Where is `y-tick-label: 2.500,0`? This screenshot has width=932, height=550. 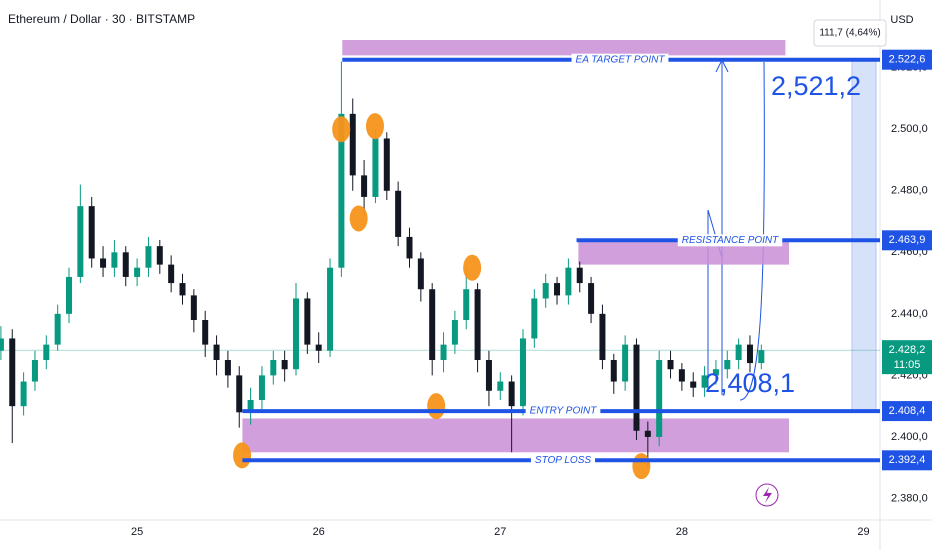
y-tick-label: 2.500,0 is located at coordinates (909, 129).